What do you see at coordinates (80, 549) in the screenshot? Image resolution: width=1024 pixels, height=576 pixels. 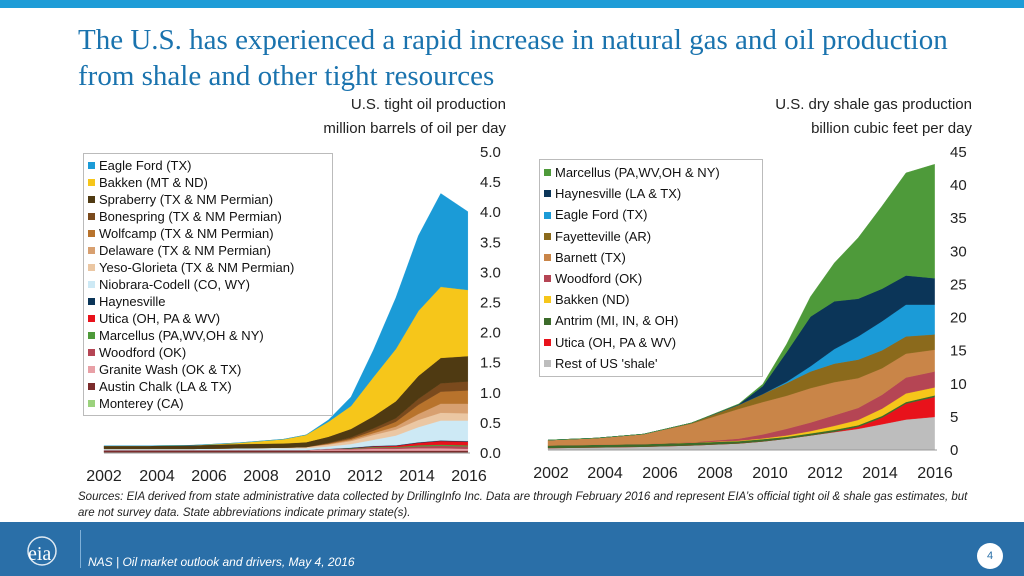 I see `footer-divider` at bounding box center [80, 549].